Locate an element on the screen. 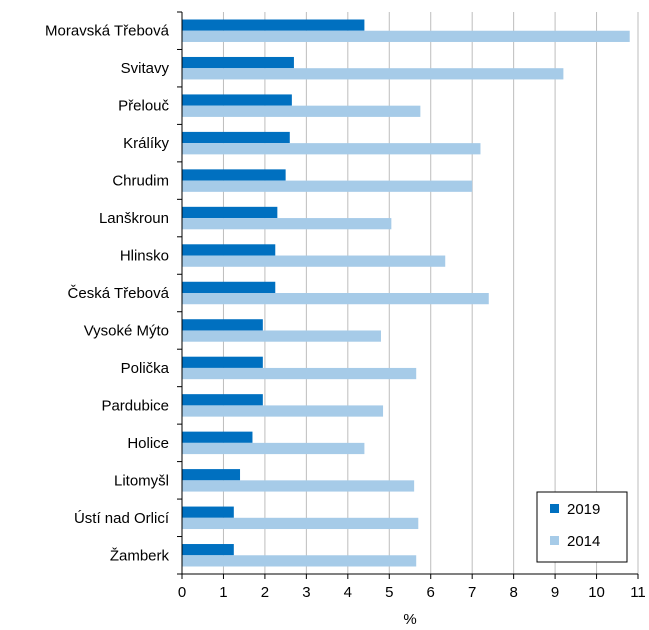 The width and height of the screenshot is (649, 630). x-axis-title: % is located at coordinates (409, 619).